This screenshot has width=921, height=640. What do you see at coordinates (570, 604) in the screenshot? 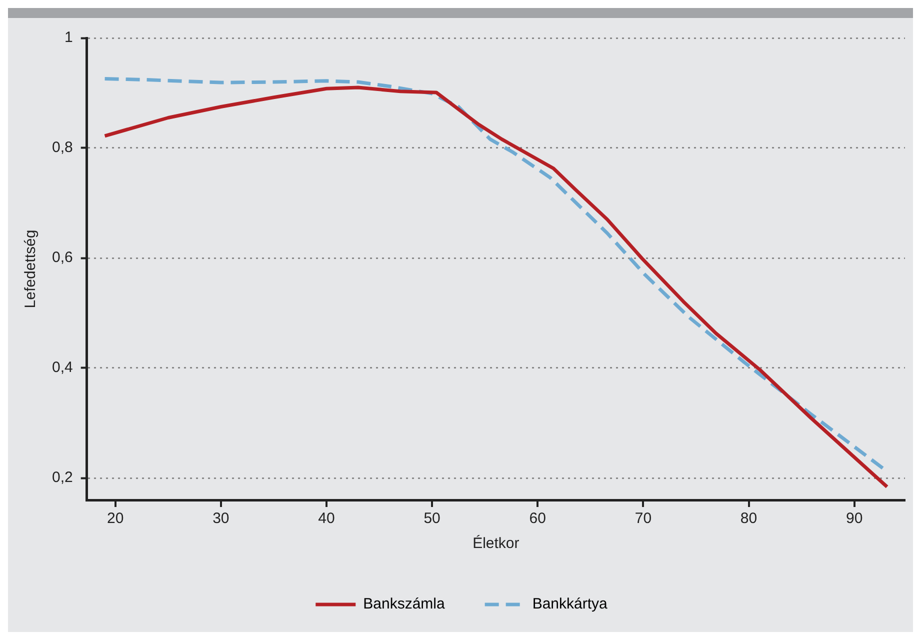
I see `legend-label: Bankkártya` at bounding box center [570, 604].